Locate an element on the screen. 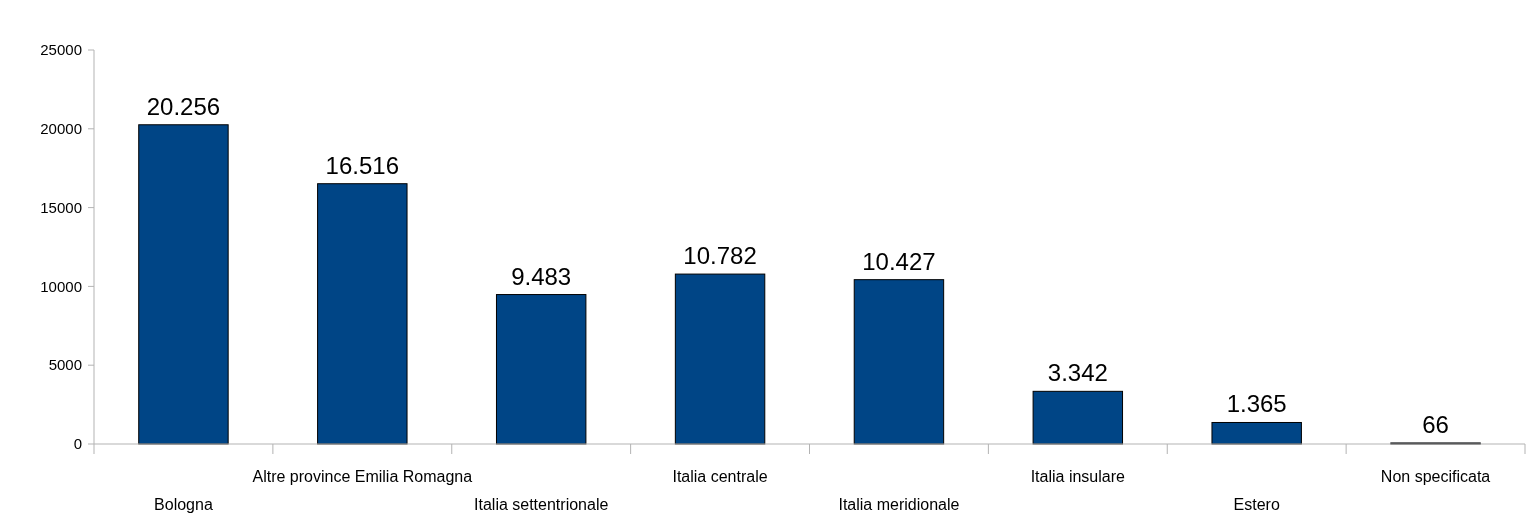 Image resolution: width=1529 pixels, height=516 pixels. y-tick-label: 25000 is located at coordinates (61, 50).